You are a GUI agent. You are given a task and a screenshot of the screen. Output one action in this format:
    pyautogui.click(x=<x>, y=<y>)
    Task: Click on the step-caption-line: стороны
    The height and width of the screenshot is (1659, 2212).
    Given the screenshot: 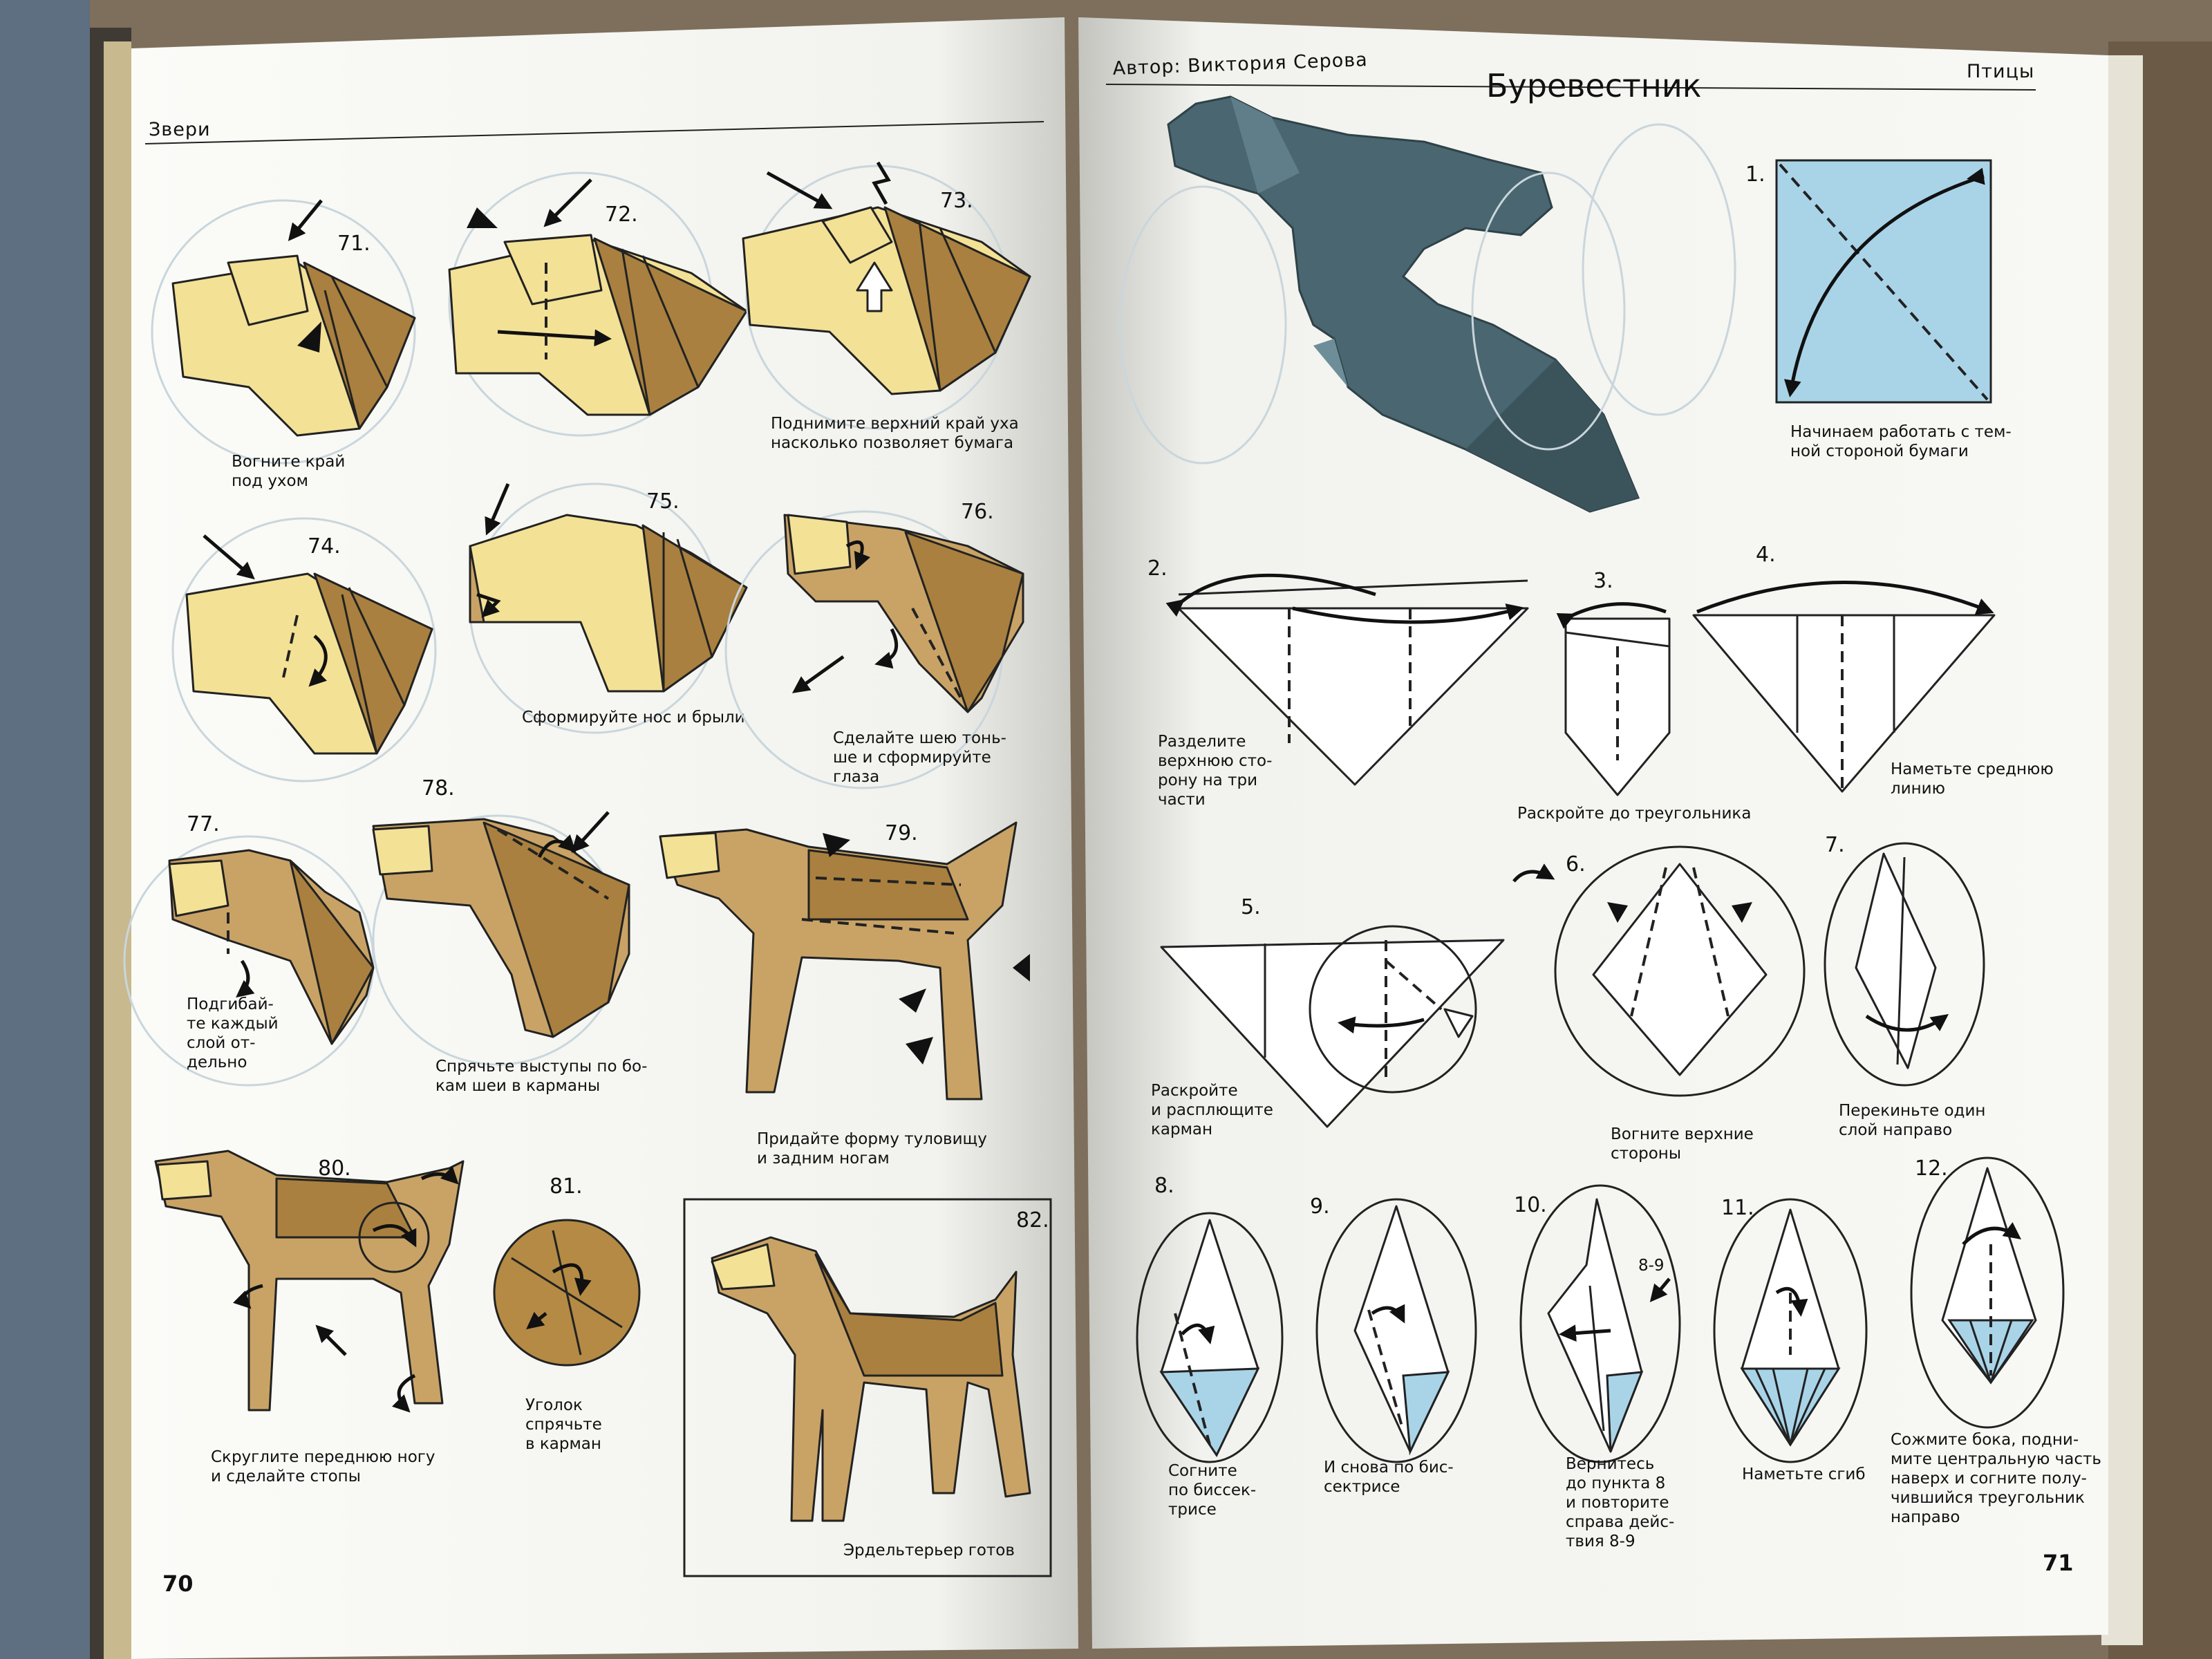 What is the action you would take?
    pyautogui.click(x=1646, y=1154)
    